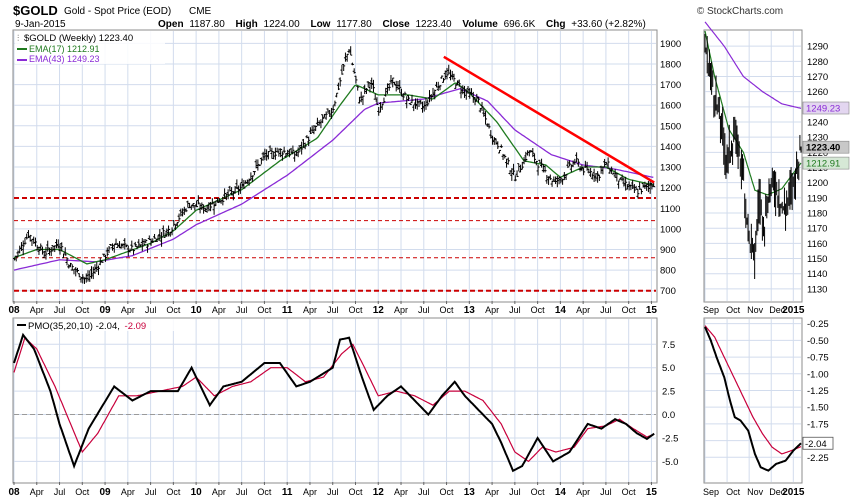  I want to click on inset-y-tick-label: 1200, so click(817, 183).